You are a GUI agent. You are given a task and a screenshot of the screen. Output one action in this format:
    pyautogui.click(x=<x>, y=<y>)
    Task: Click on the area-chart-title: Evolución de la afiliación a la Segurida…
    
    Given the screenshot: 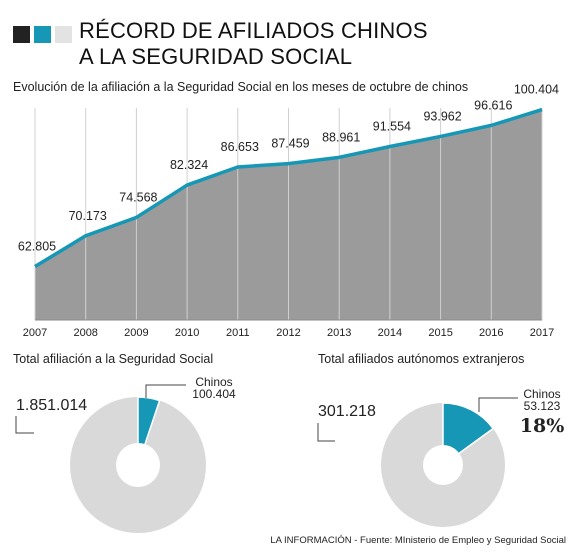 What is the action you would take?
    pyautogui.click(x=241, y=87)
    